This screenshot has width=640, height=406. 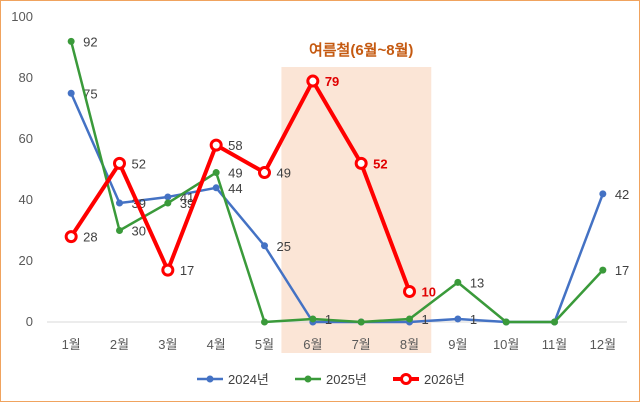 I want to click on x-tick-labels: 1월 2월 3월 4월 5월 6월 7월 8월 9월 10월 11월 12월, so click(x=339, y=344).